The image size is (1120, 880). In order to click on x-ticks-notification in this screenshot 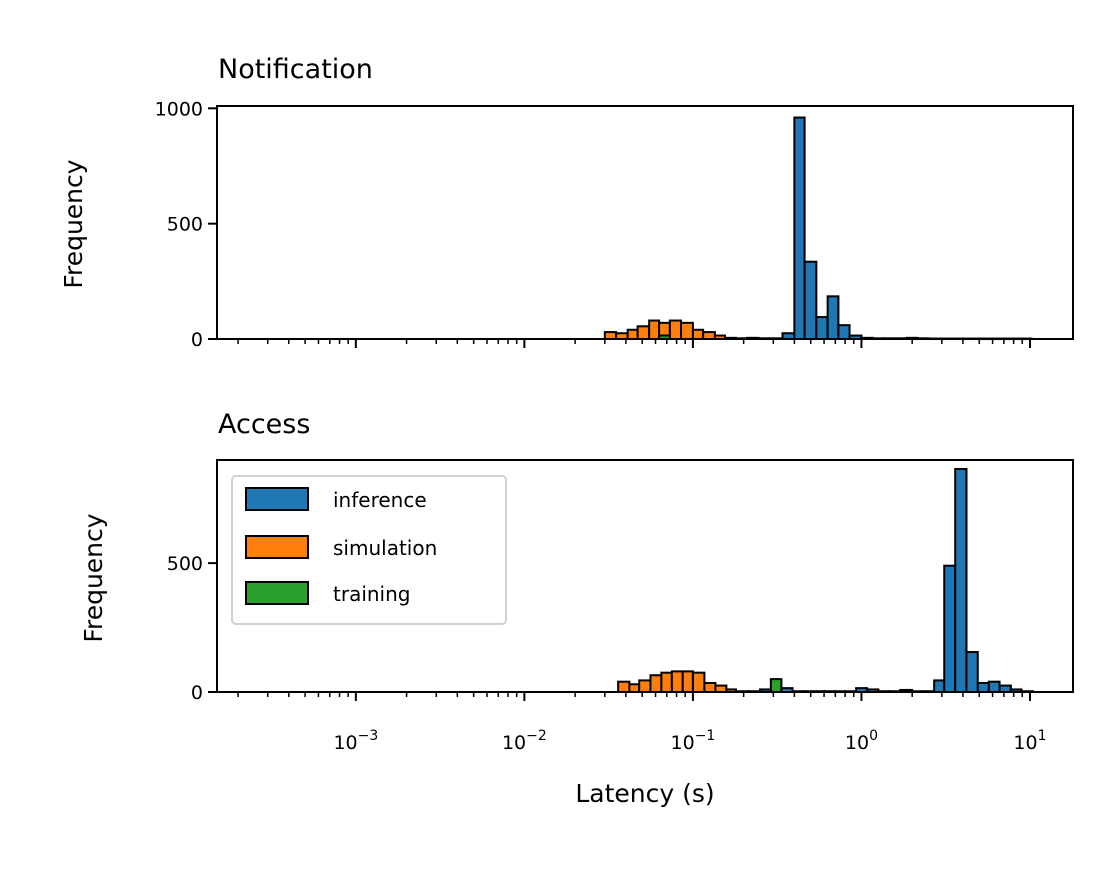, I will do `click(634, 343)`.